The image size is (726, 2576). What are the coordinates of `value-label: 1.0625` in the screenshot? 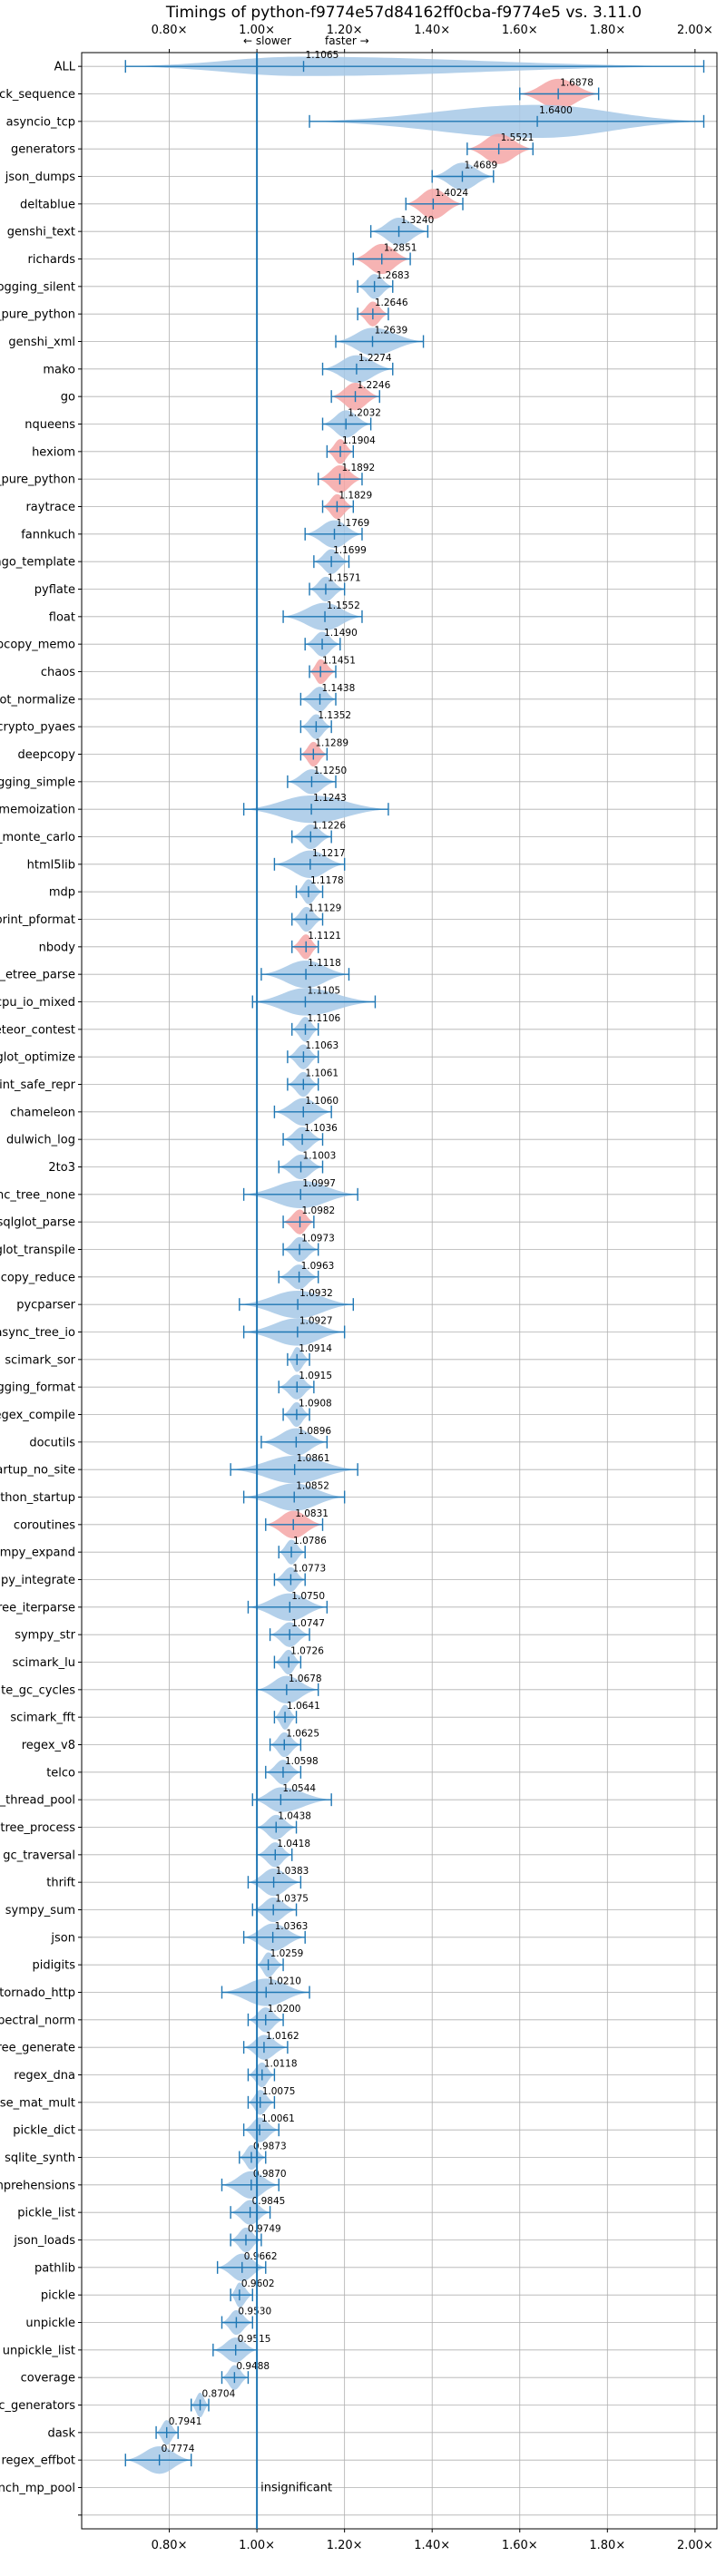 It's located at (302, 1734).